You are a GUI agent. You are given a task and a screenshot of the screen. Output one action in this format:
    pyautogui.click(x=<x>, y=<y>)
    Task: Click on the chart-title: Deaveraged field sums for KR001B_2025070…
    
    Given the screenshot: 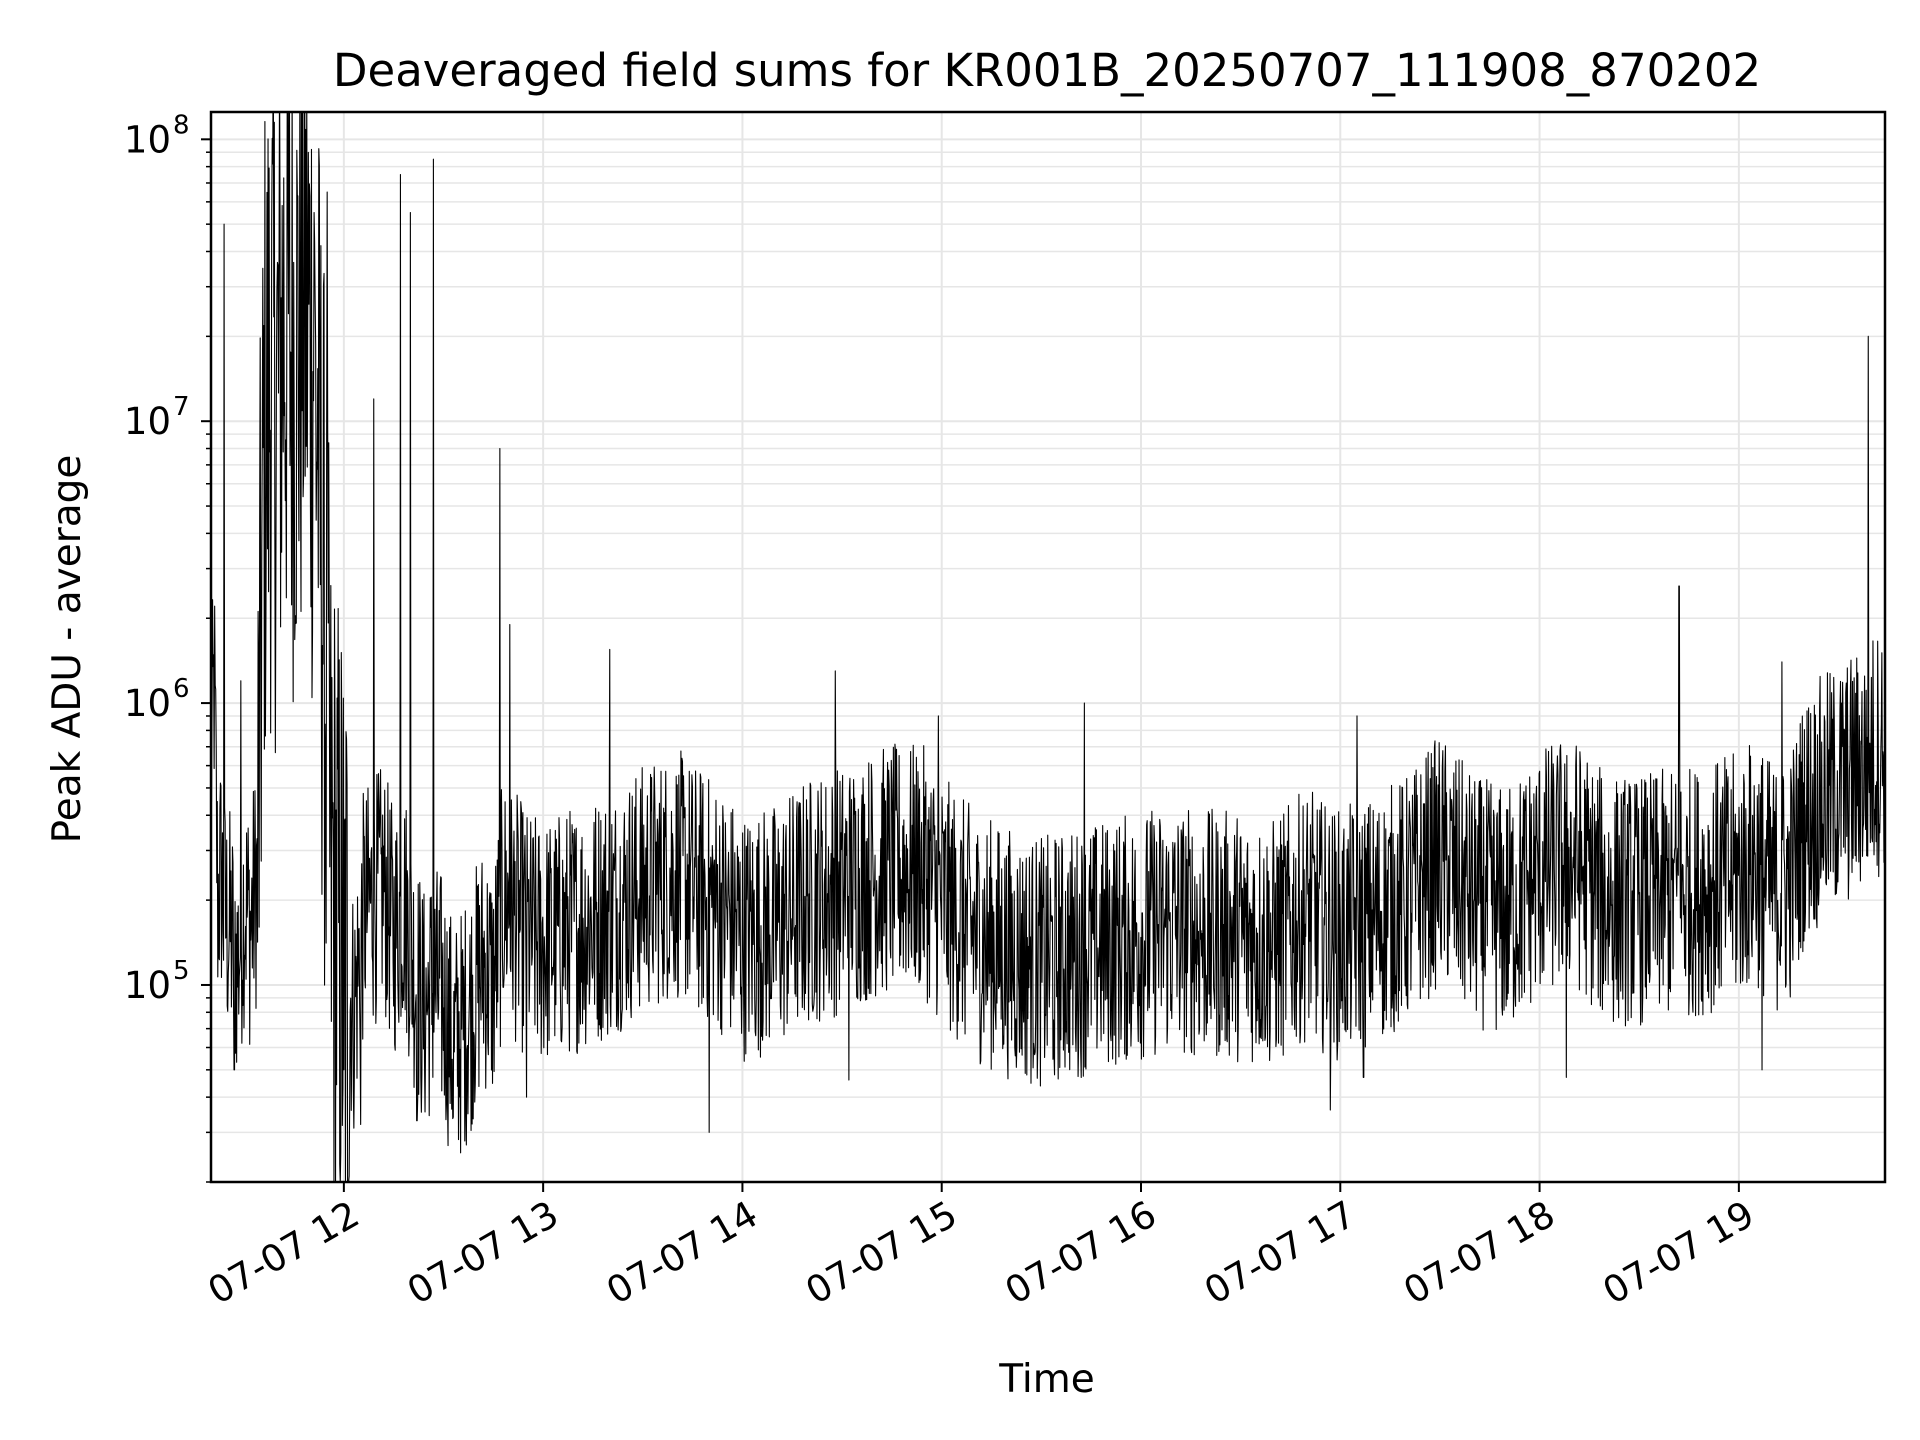 What is the action you would take?
    pyautogui.click(x=1047, y=70)
    